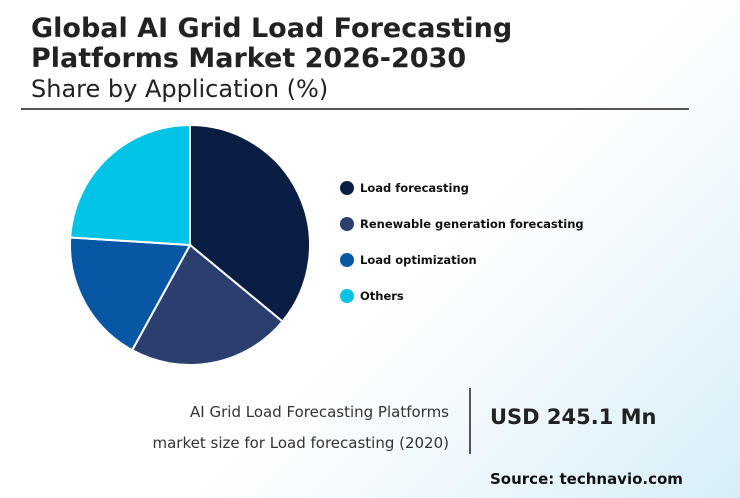 This screenshot has height=498, width=740. Describe the element at coordinates (301, 443) in the screenshot. I see `market-size-label-line2: market size for Load forecasting (2020)` at that location.